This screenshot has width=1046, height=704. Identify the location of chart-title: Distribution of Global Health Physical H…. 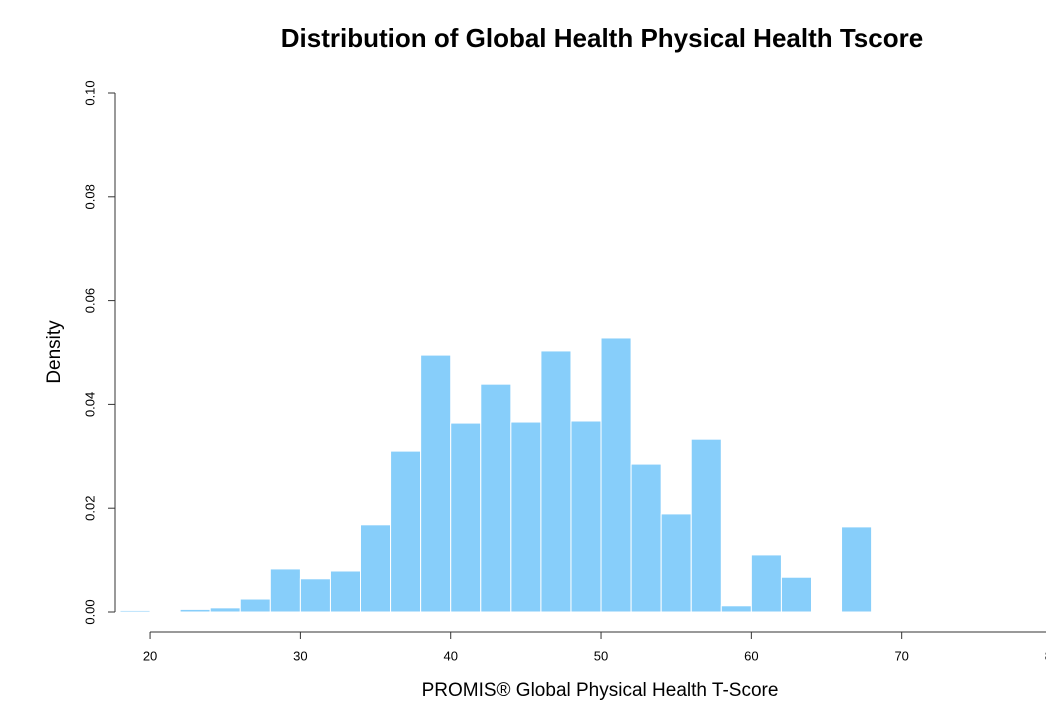
(602, 38).